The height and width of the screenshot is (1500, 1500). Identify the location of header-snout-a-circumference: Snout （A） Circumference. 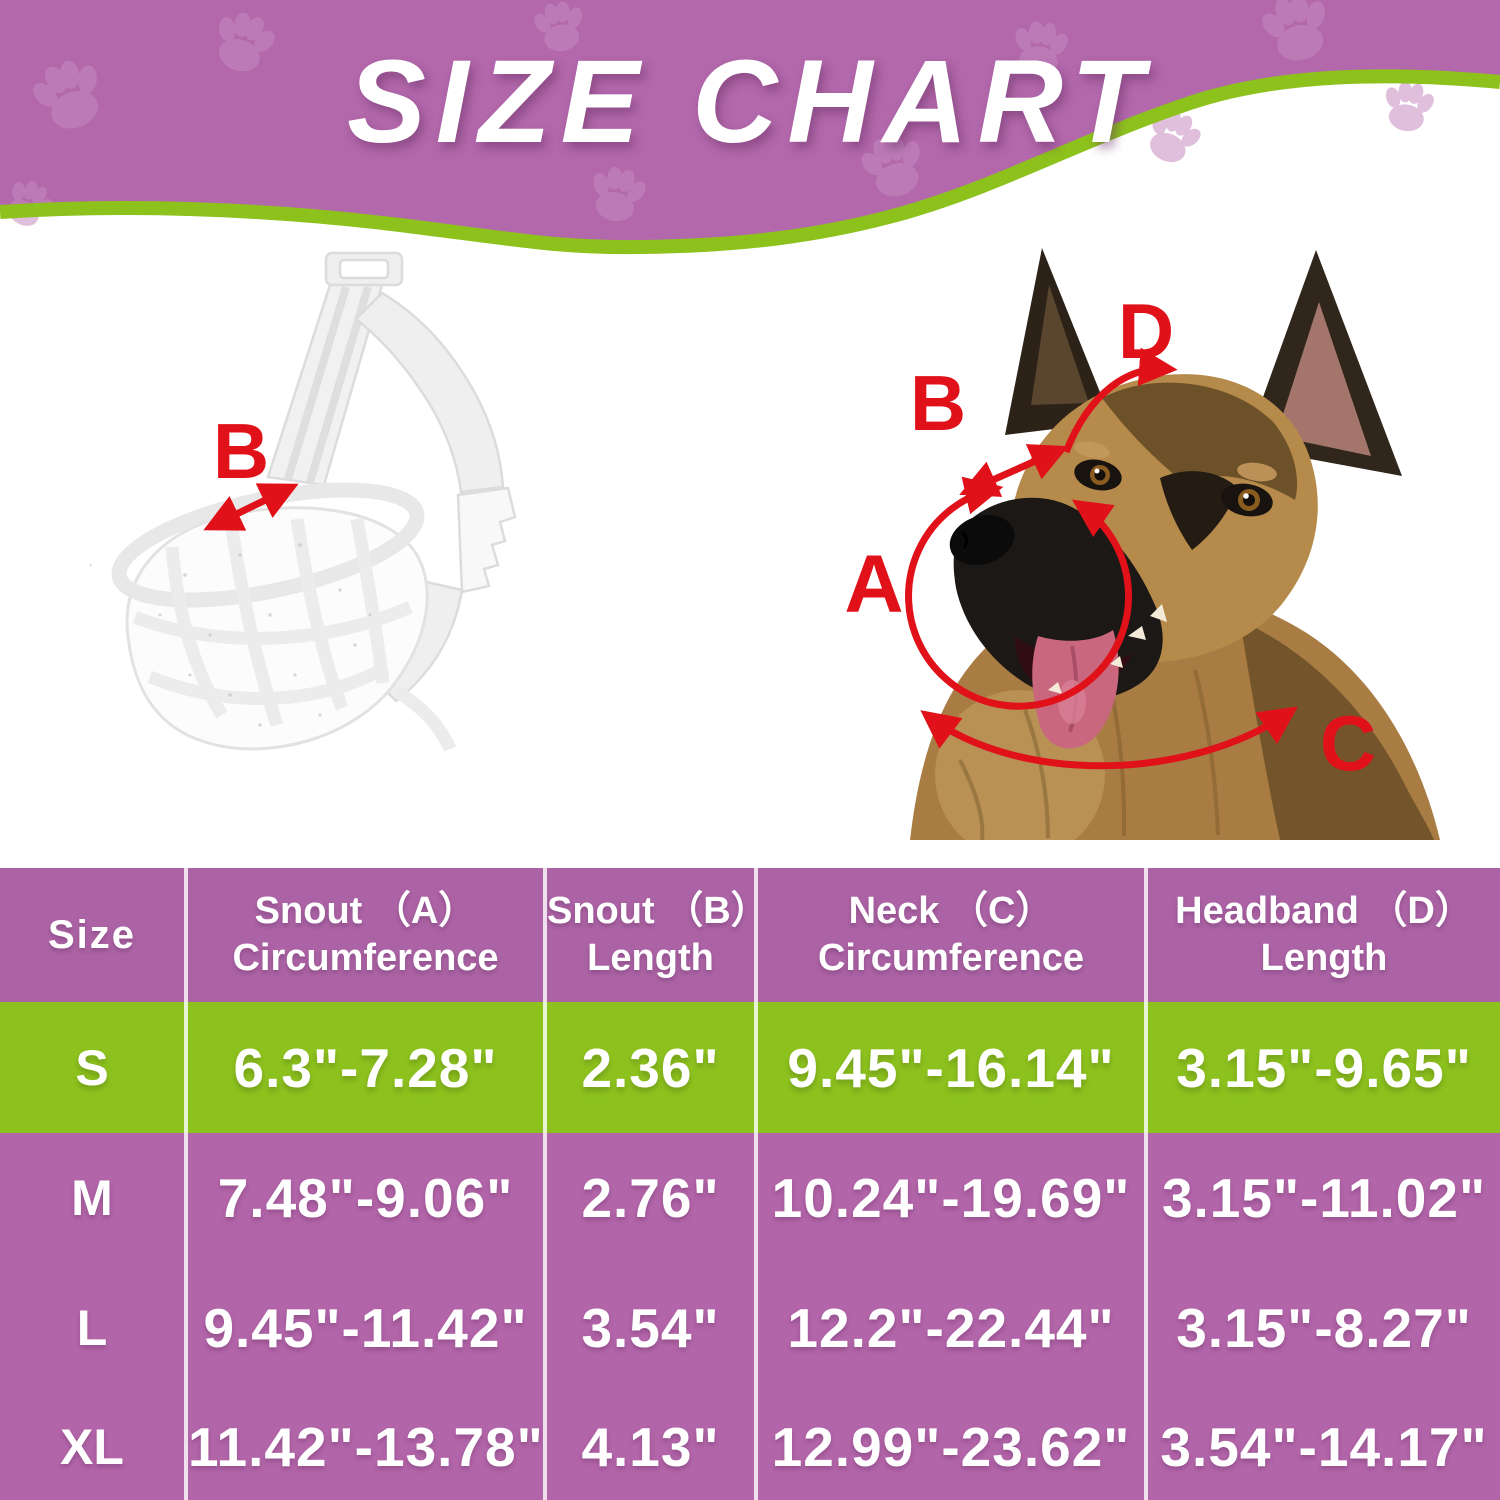
(364, 935).